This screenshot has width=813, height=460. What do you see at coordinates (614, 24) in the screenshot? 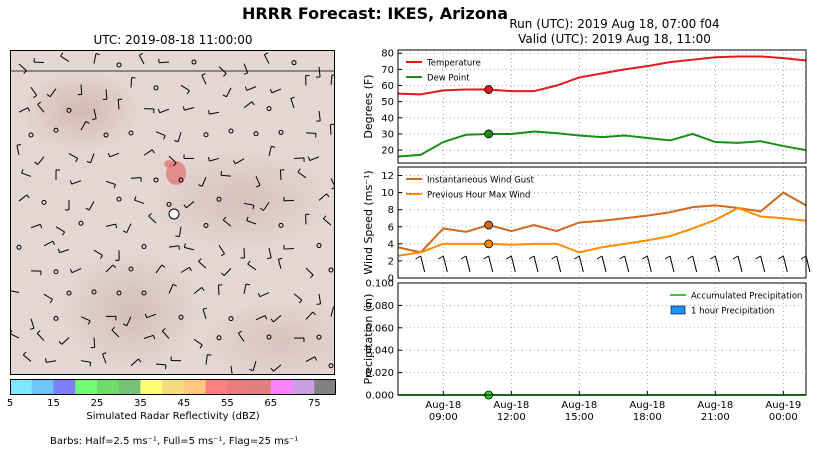
I see `run-line: Run (UTC): 2019 Aug 18, 07:00 f04` at bounding box center [614, 24].